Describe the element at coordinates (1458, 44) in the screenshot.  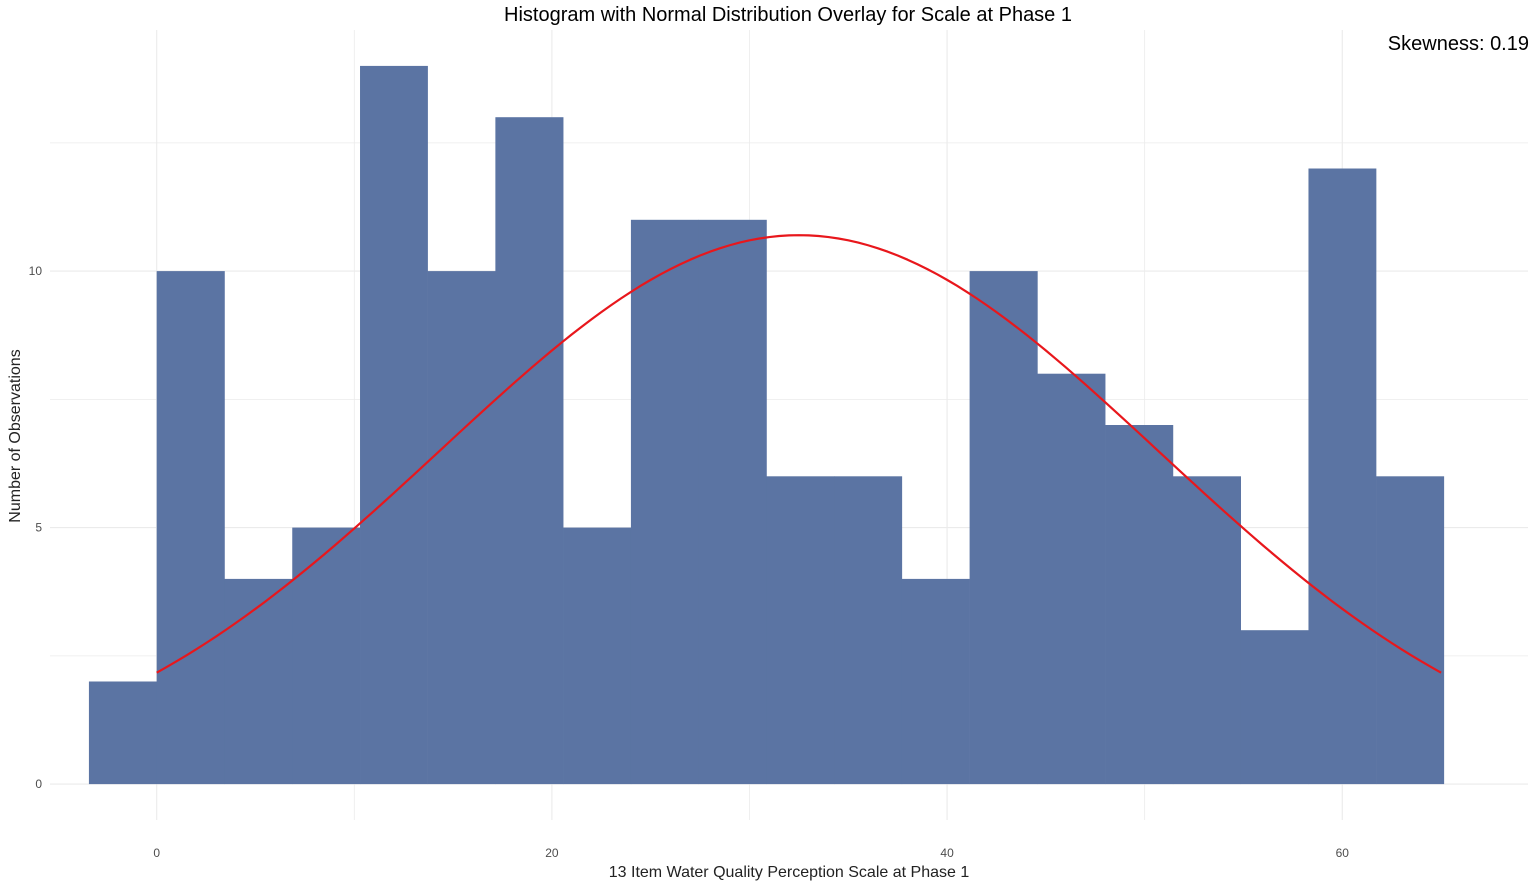
I see `skewness-annotation: Skewness: 0.19` at that location.